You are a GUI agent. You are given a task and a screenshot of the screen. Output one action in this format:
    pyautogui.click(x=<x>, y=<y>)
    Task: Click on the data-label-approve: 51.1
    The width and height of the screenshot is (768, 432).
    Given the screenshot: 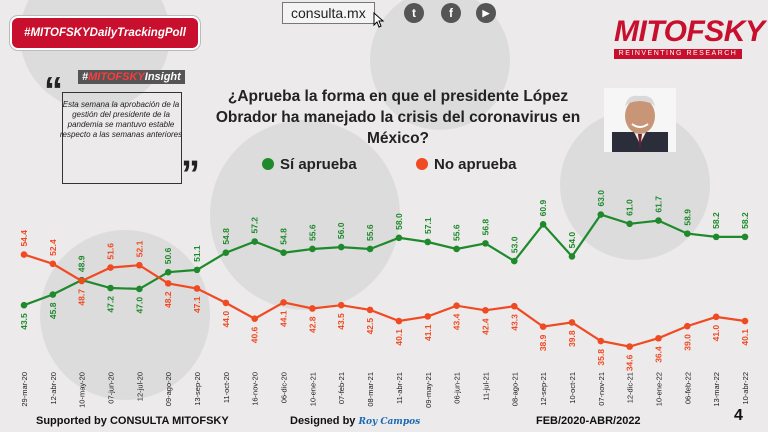 What is the action you would take?
    pyautogui.click(x=197, y=253)
    